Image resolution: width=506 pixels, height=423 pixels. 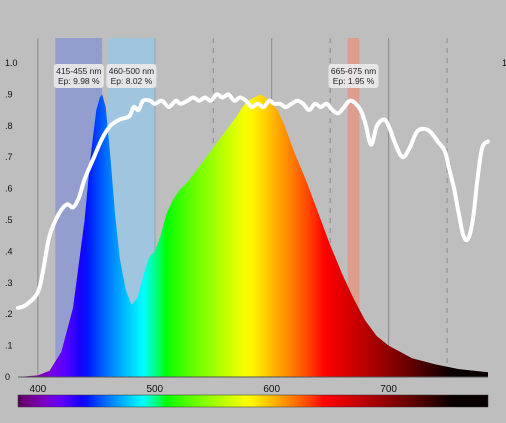 I want to click on y-tick-label: .5, so click(x=9, y=220).